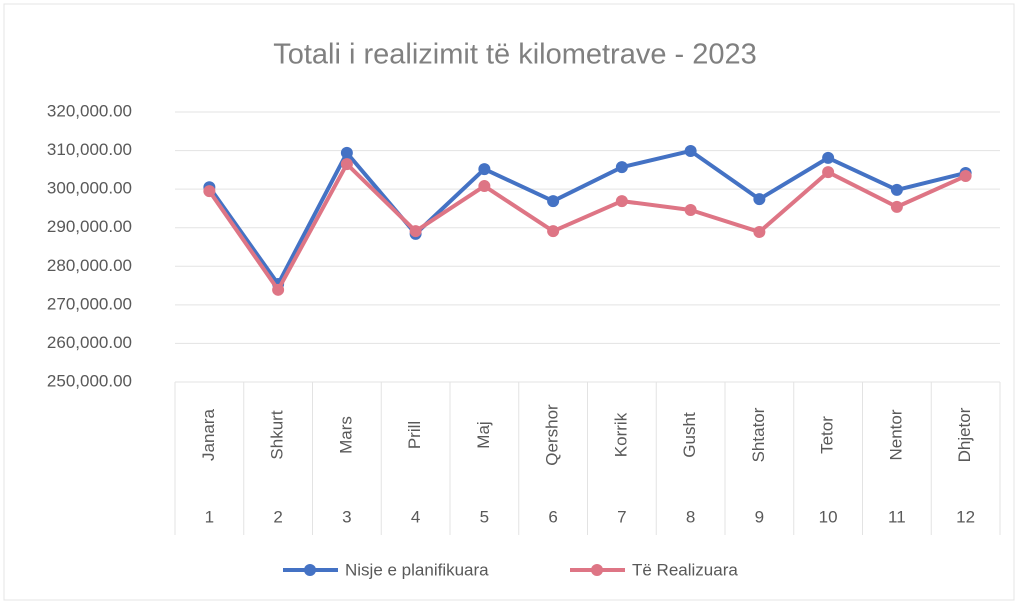 The image size is (1018, 604). I want to click on x-tick-label: Shtator, so click(758, 434).